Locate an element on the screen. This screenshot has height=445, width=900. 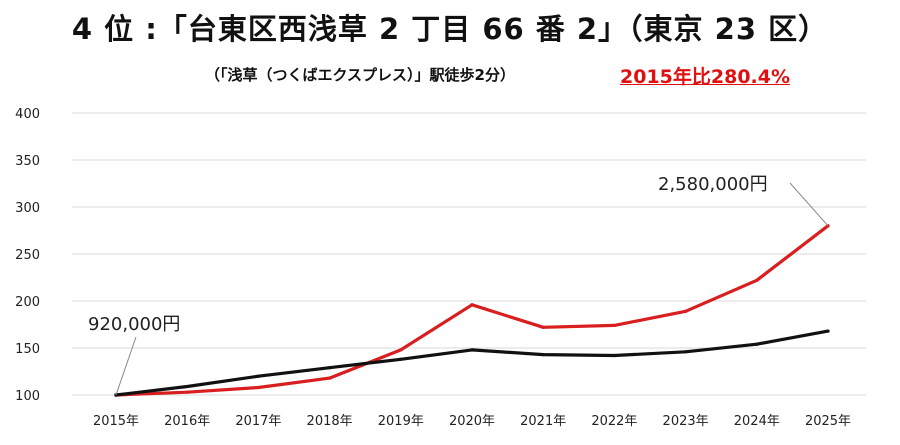
y-tick-label: 400 is located at coordinates (27, 114).